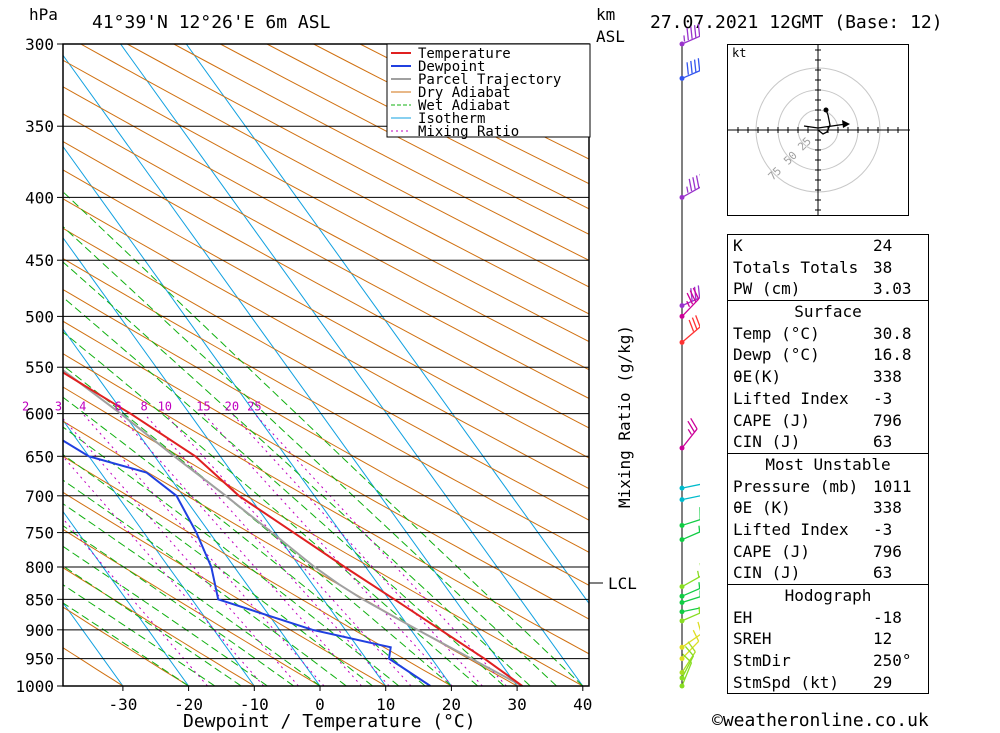  Describe the element at coordinates (39, 367) in the screenshot. I see `pressure-tick-label: 550` at that location.